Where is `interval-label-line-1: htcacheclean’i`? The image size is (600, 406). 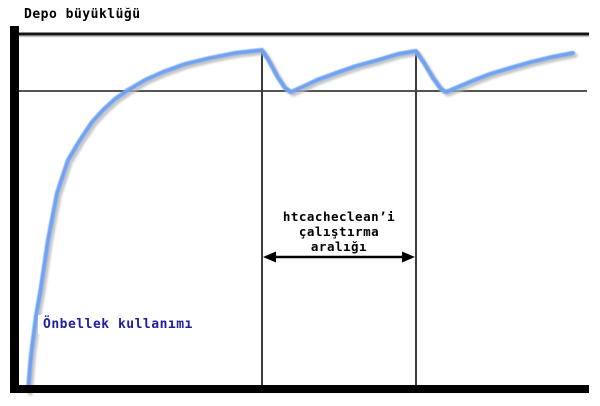
interval-label-line-1: htcacheclean’i is located at coordinates (339, 216).